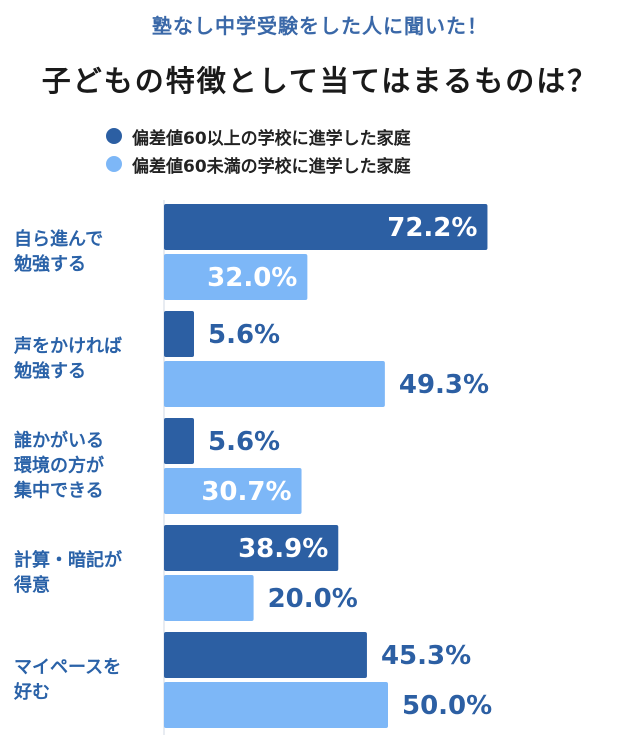 The width and height of the screenshot is (640, 742). What do you see at coordinates (68, 560) in the screenshot?
I see `category-label-line: 計算・暗記が` at bounding box center [68, 560].